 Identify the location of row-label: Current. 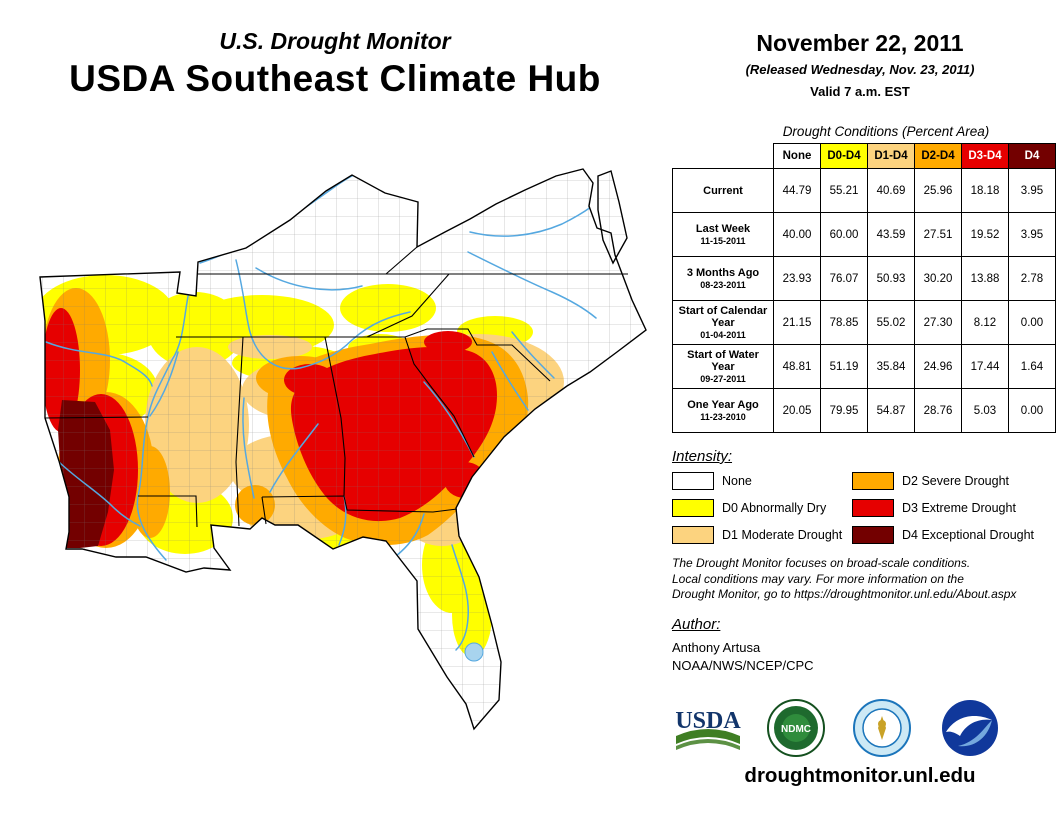
(723, 190).